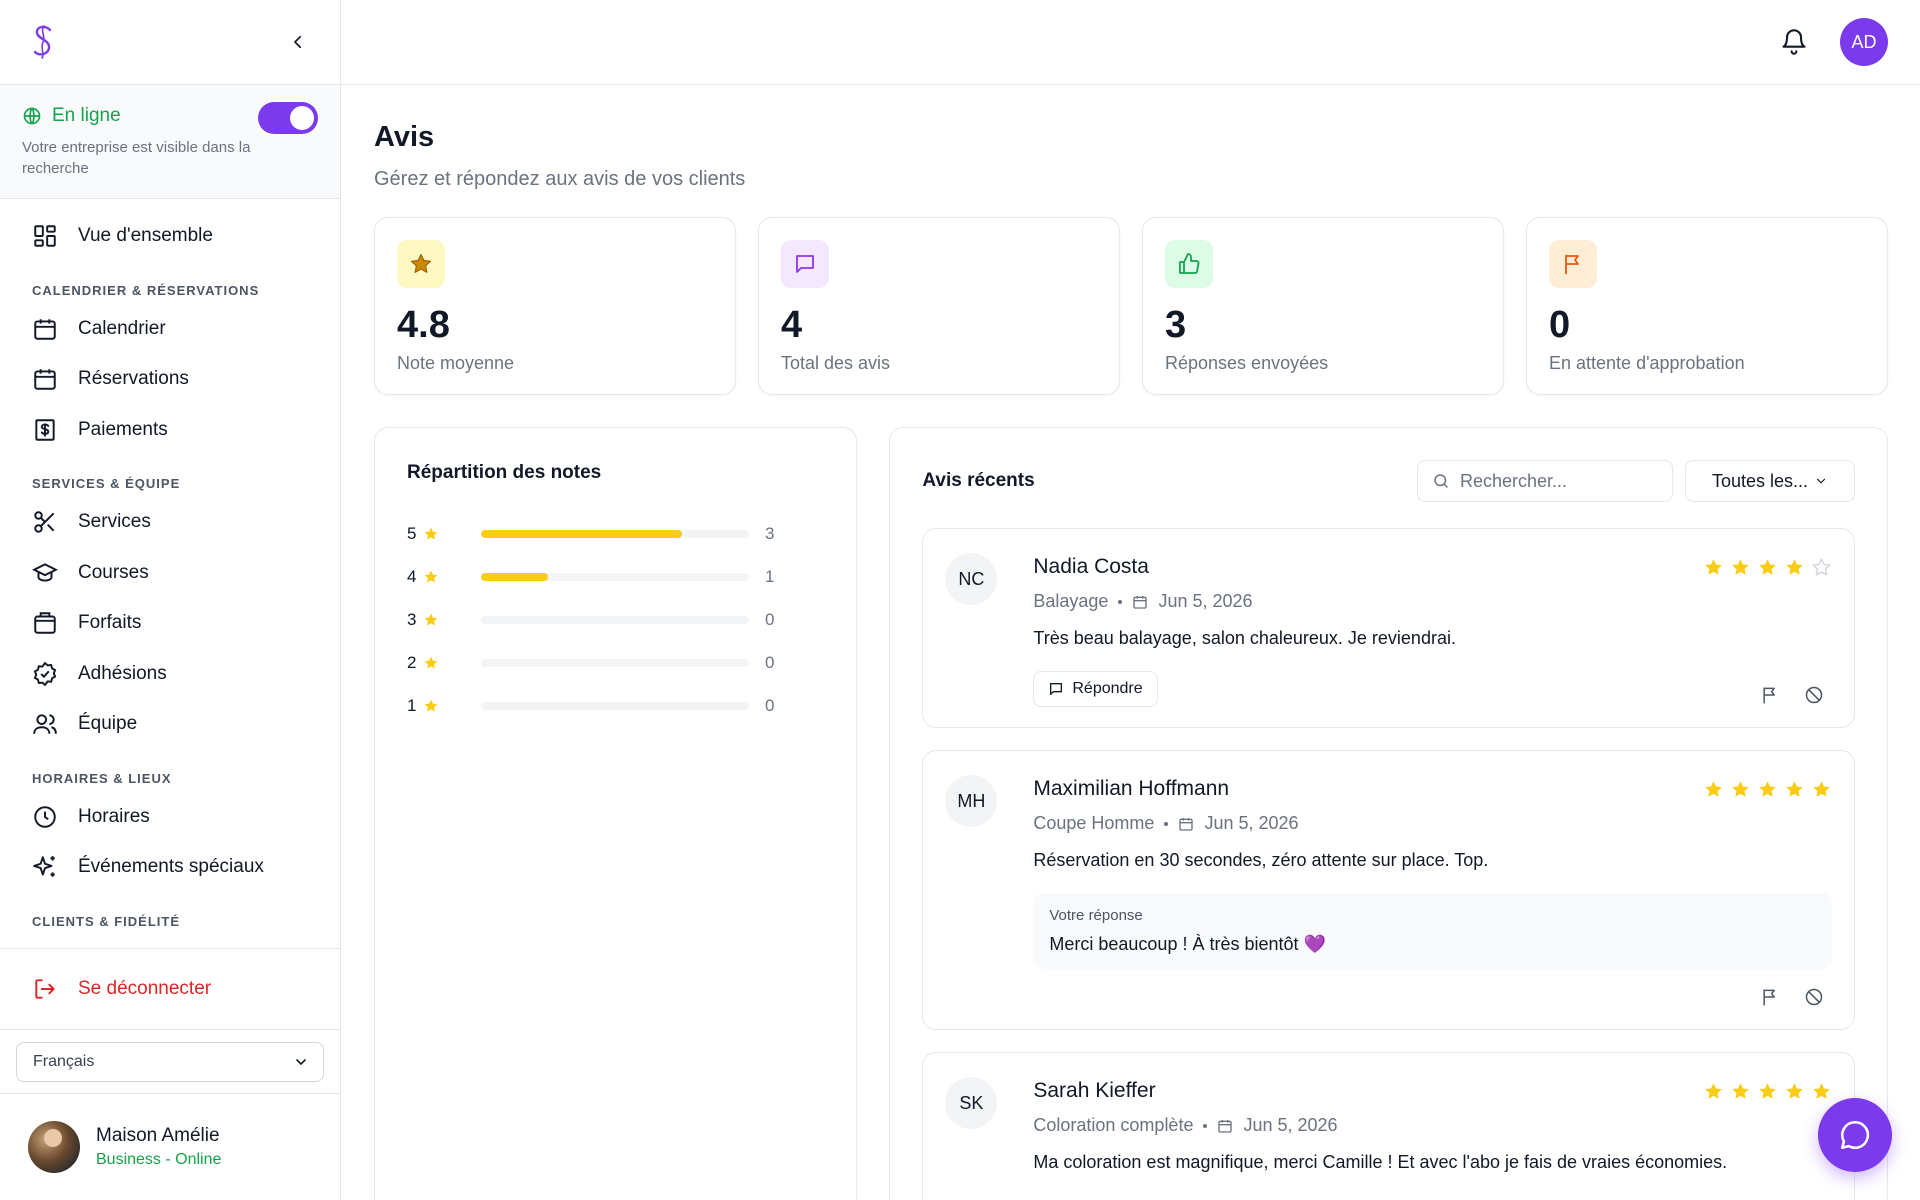  I want to click on sidebar-item-courses: Courses, so click(170, 573).